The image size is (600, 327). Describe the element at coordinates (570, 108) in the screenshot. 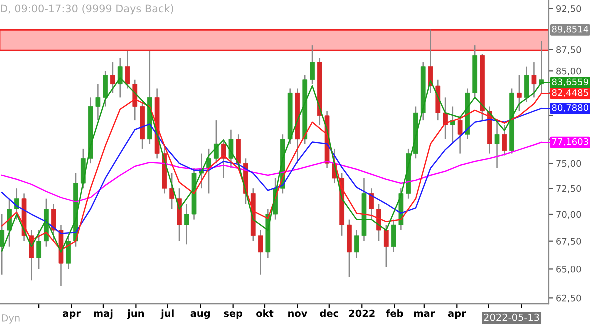

I see `annotation: 80,7880` at that location.